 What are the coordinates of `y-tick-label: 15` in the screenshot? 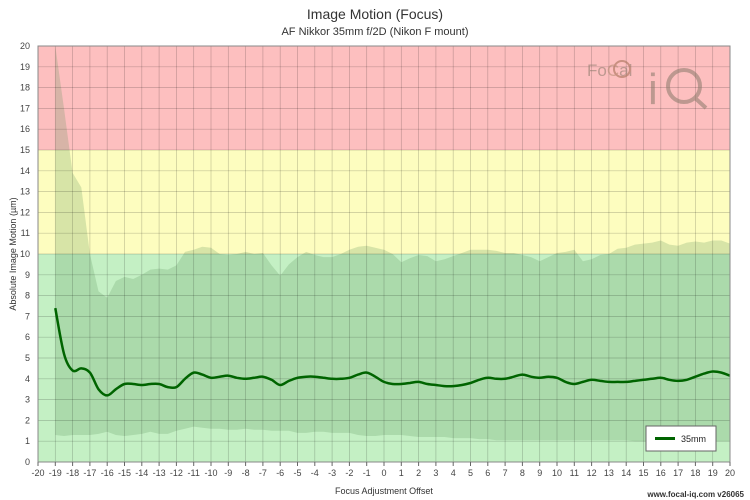 It's located at (25, 150).